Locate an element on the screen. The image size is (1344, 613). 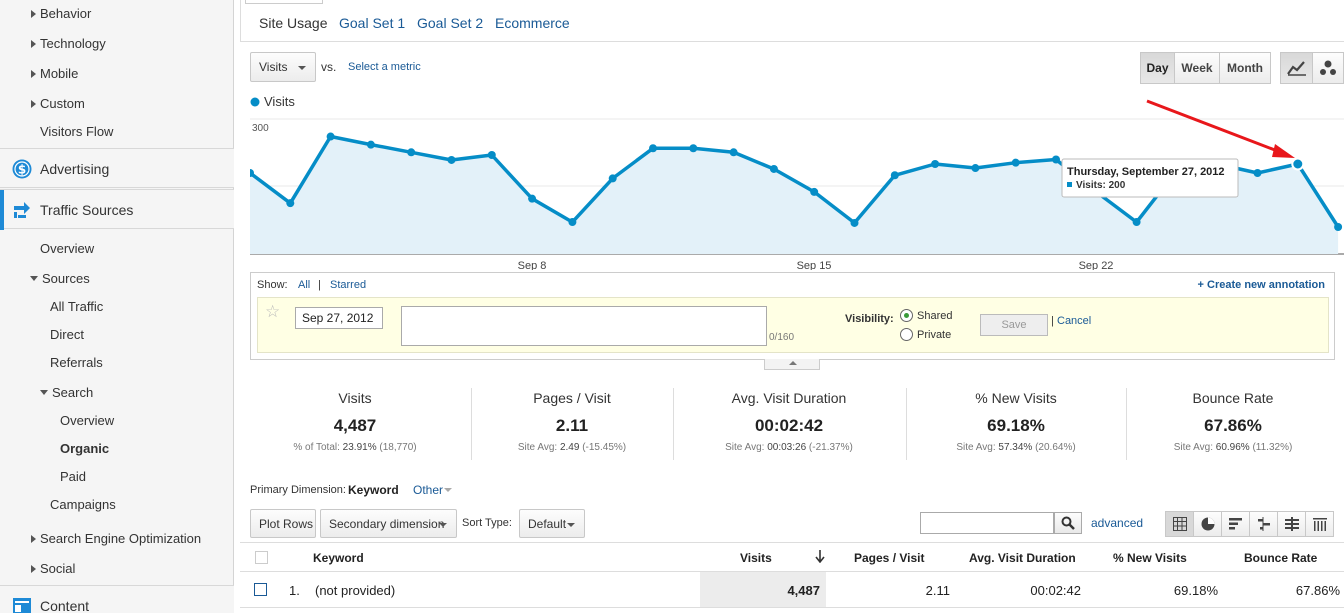
sort-type-select: Default is located at coordinates (552, 523).